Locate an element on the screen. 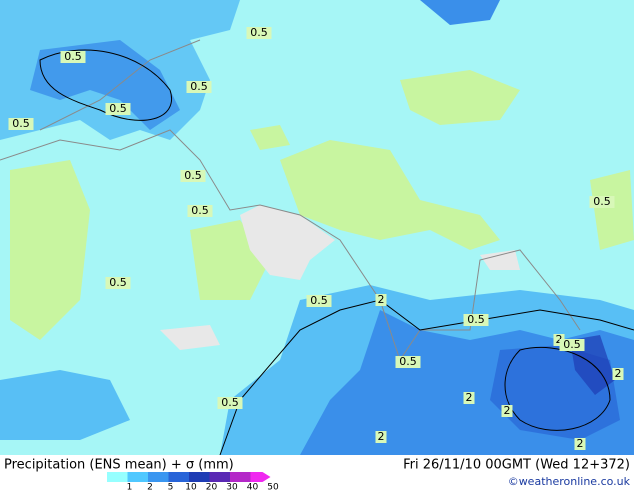 Image resolution: width=634 pixels, height=490 pixels. date-label: Fri 26/11/10 00GMT (Wed 12+372) is located at coordinates (516, 465).